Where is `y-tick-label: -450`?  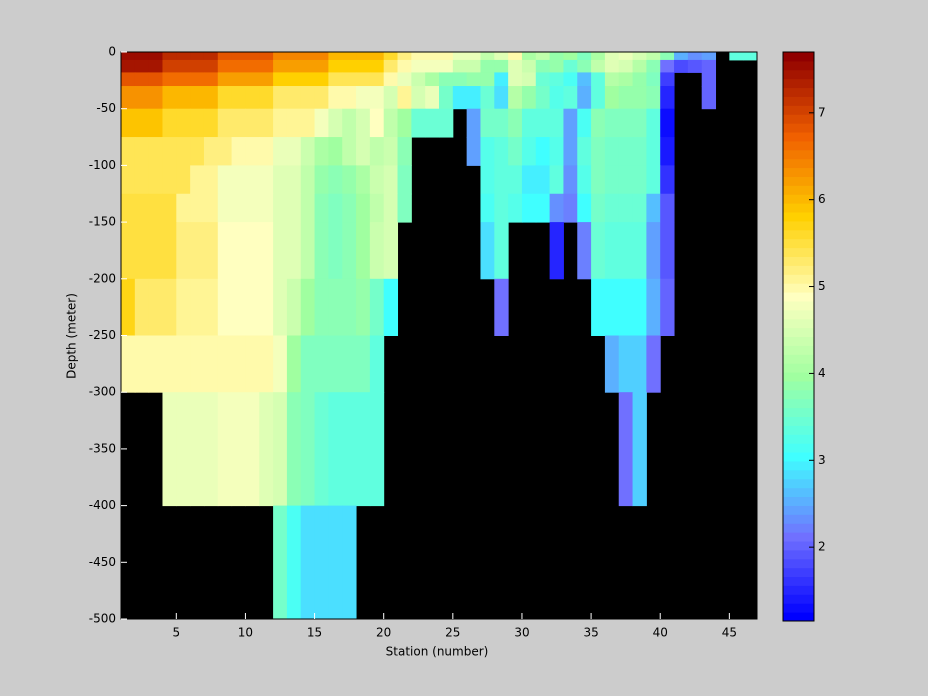 y-tick-label: -450 is located at coordinates (102, 562).